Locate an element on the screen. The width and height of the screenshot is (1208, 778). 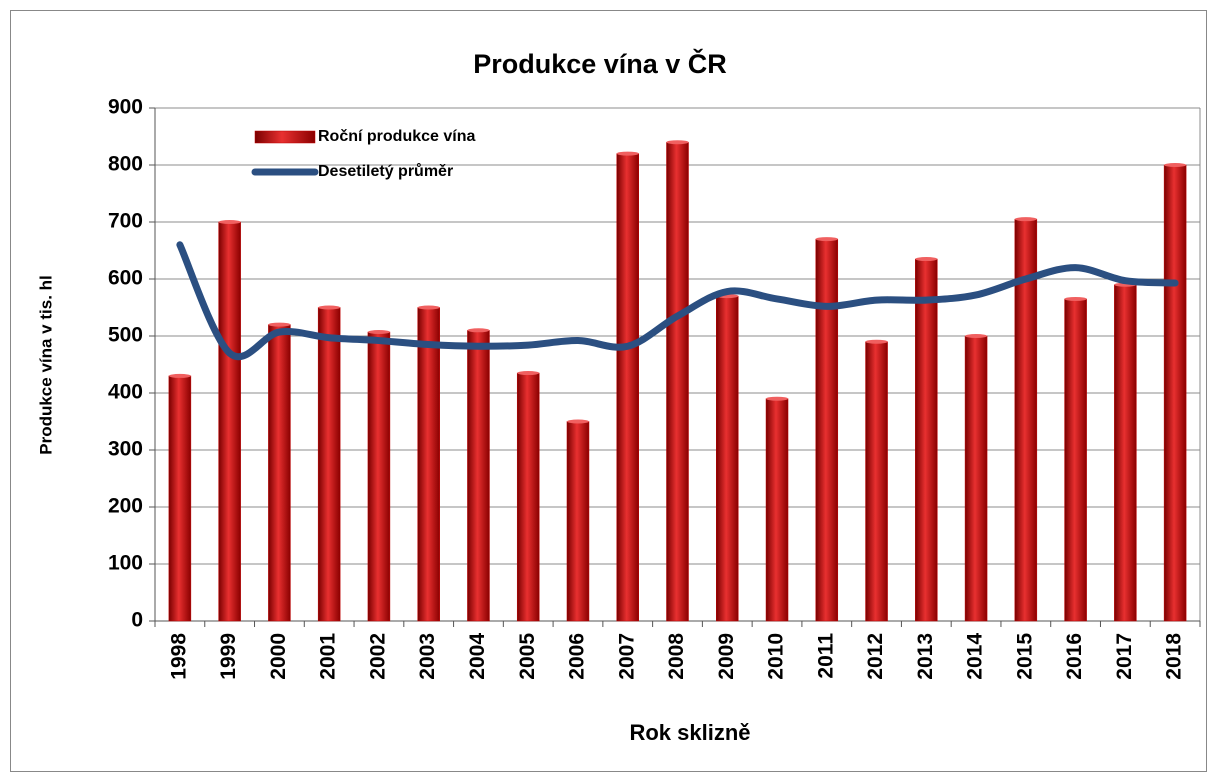
x-tick-label: 1998 is located at coordinates (178, 656).